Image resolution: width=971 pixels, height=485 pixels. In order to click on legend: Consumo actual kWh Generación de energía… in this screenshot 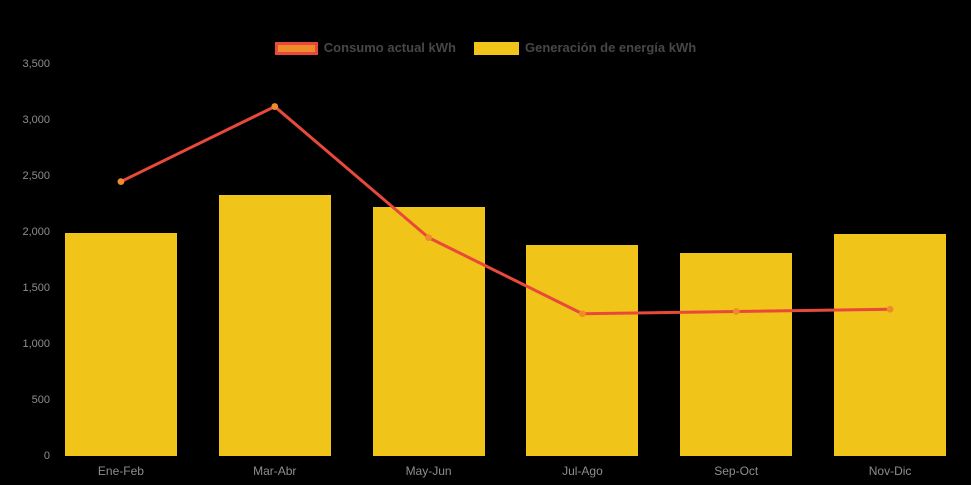, I will do `click(485, 48)`.